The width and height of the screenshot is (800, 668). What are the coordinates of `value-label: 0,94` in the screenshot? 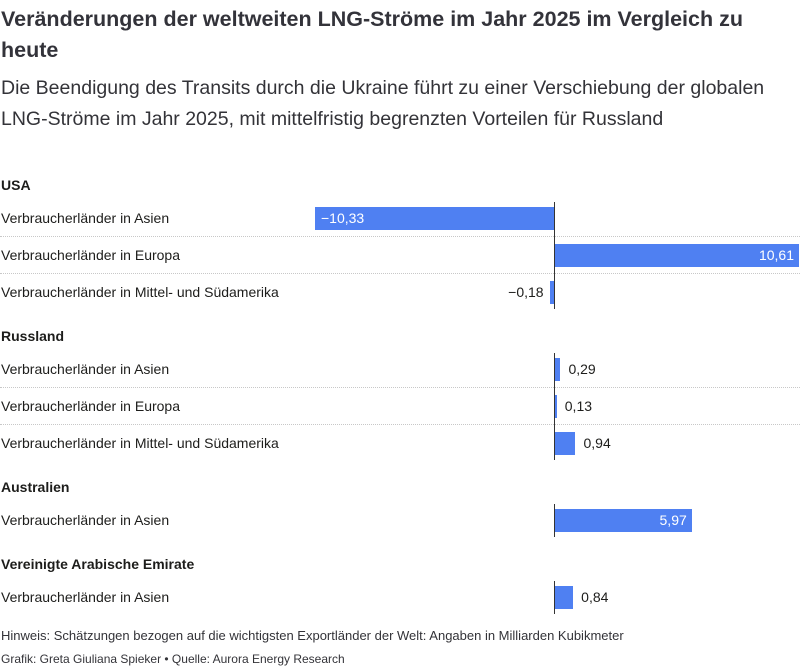 It's located at (597, 443).